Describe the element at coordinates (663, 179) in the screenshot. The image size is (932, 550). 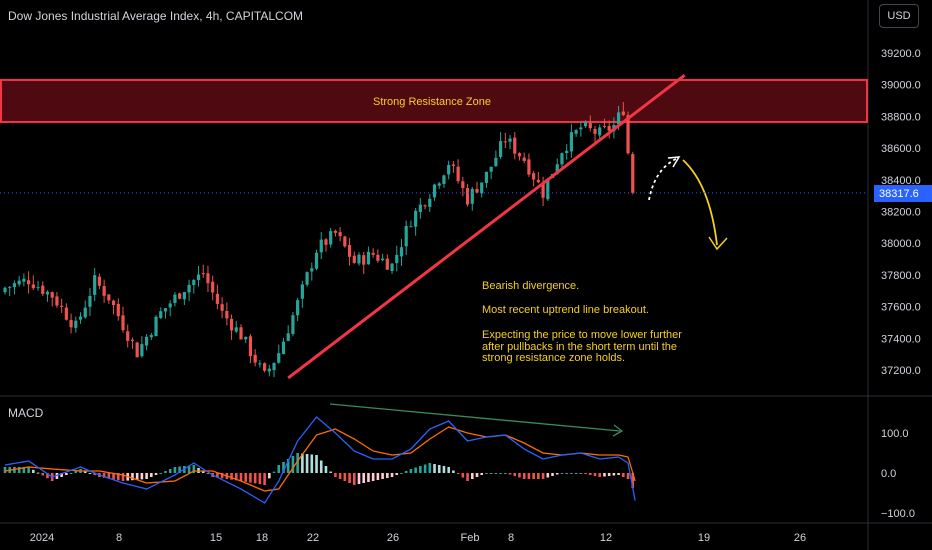
I see `pullback-arrow` at that location.